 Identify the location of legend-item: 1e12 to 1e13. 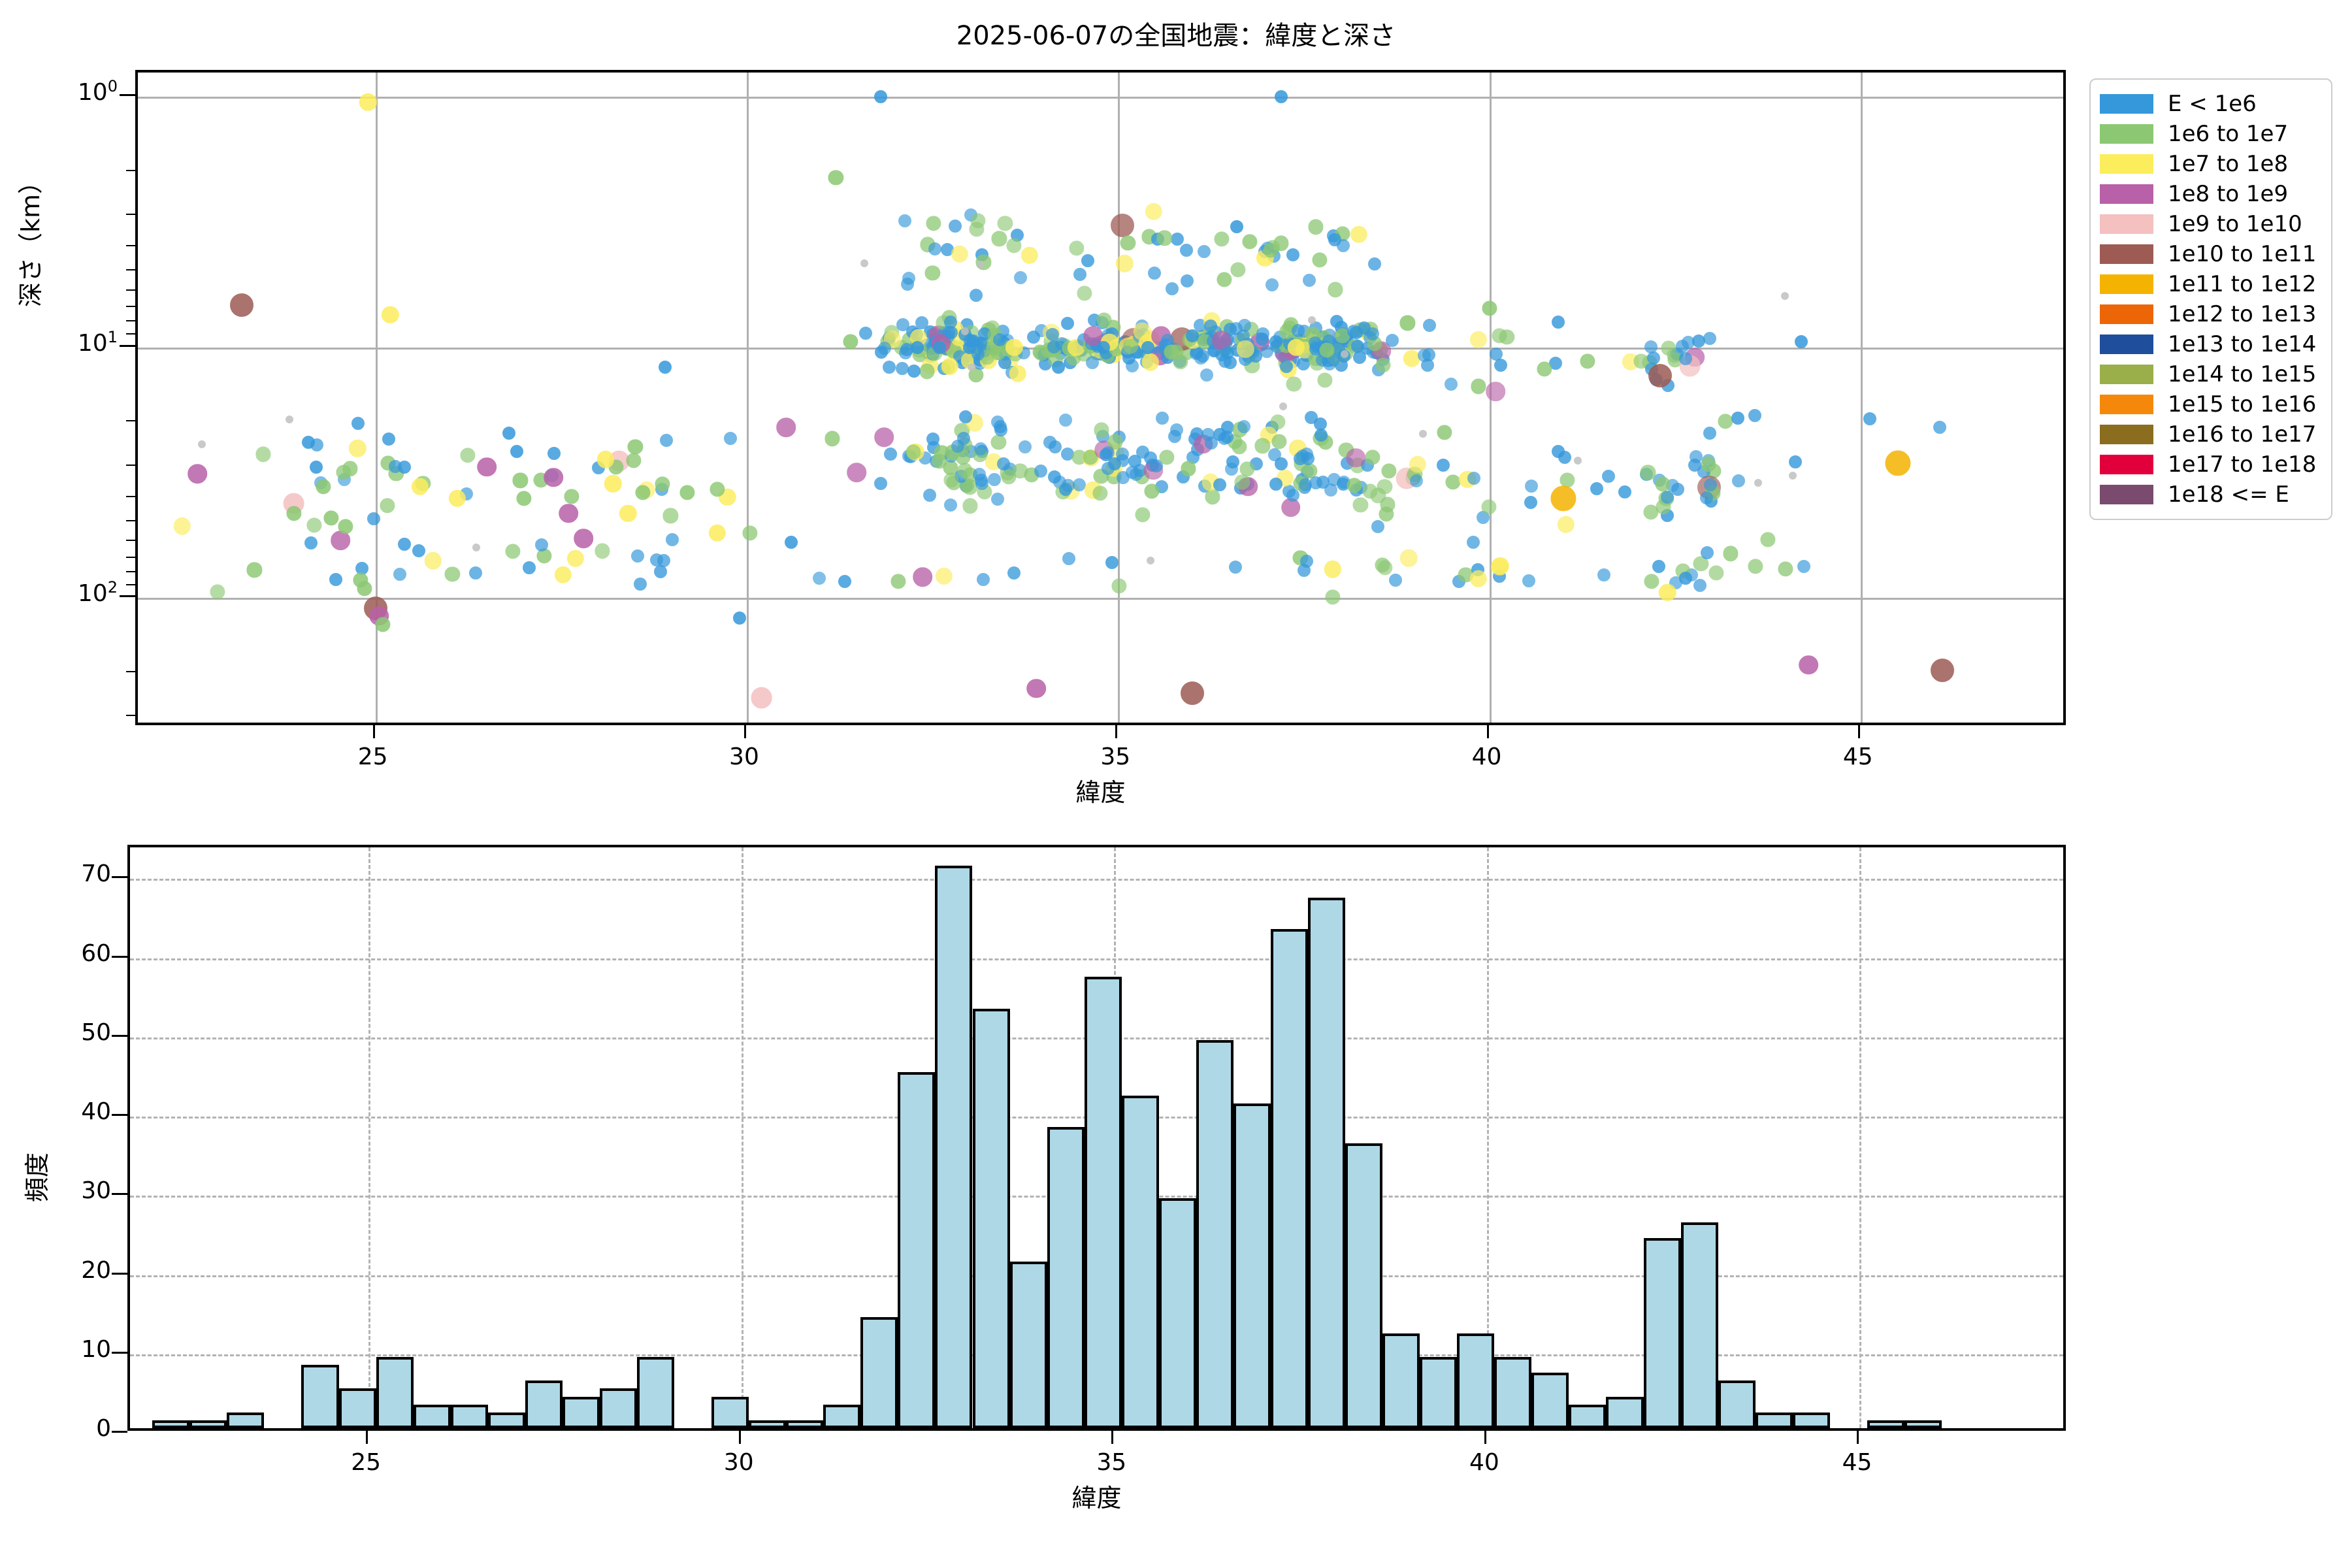
(2210, 314).